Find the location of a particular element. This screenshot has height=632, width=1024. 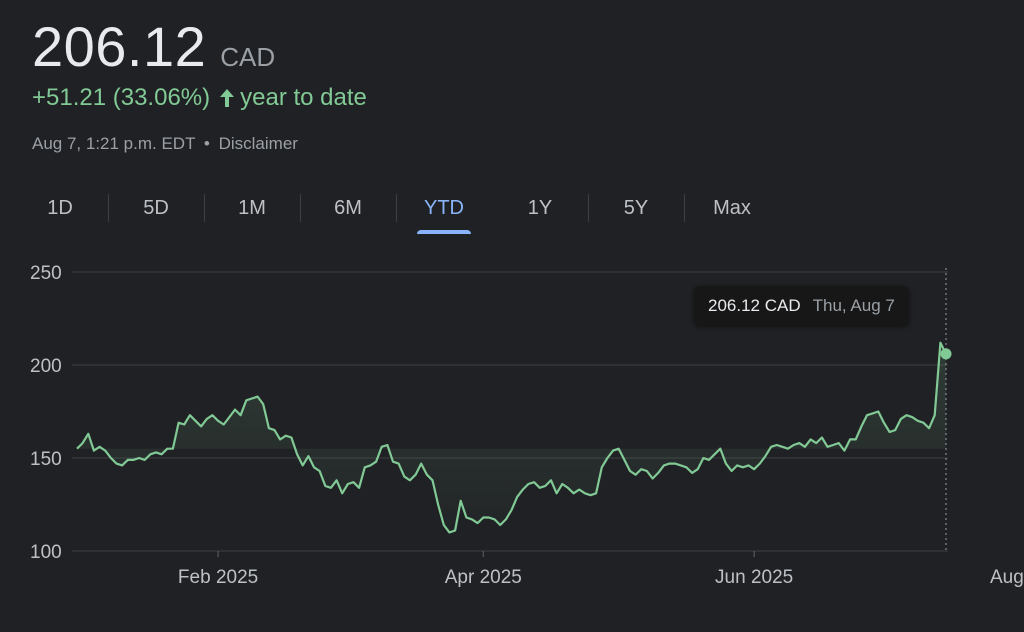

tab-1m: 1M is located at coordinates (252, 208).